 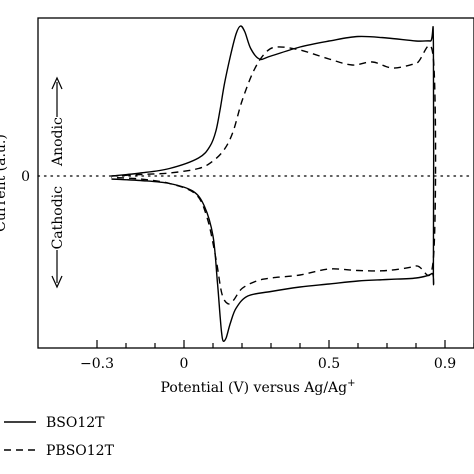 I want to click on cathodic-label: Cathodic, so click(x=58, y=218).